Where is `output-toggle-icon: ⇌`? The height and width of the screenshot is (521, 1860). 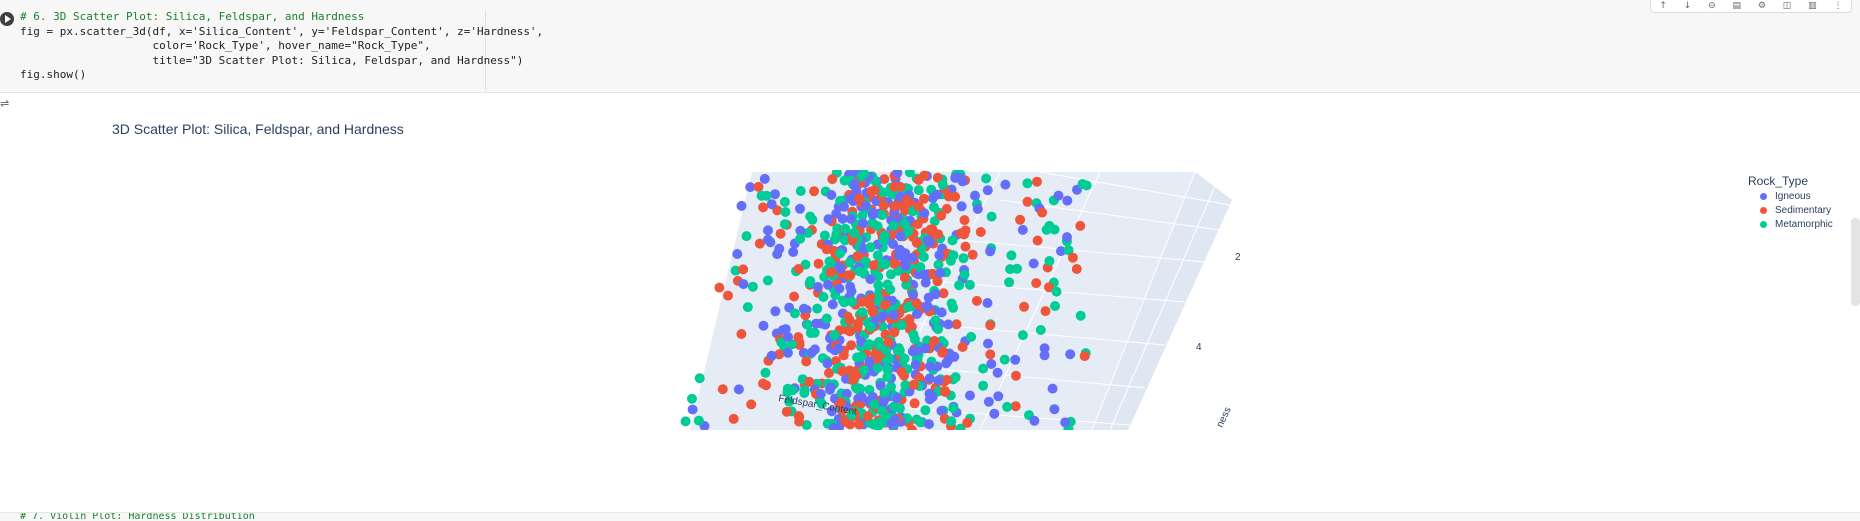 output-toggle-icon: ⇌ is located at coordinates (5, 103).